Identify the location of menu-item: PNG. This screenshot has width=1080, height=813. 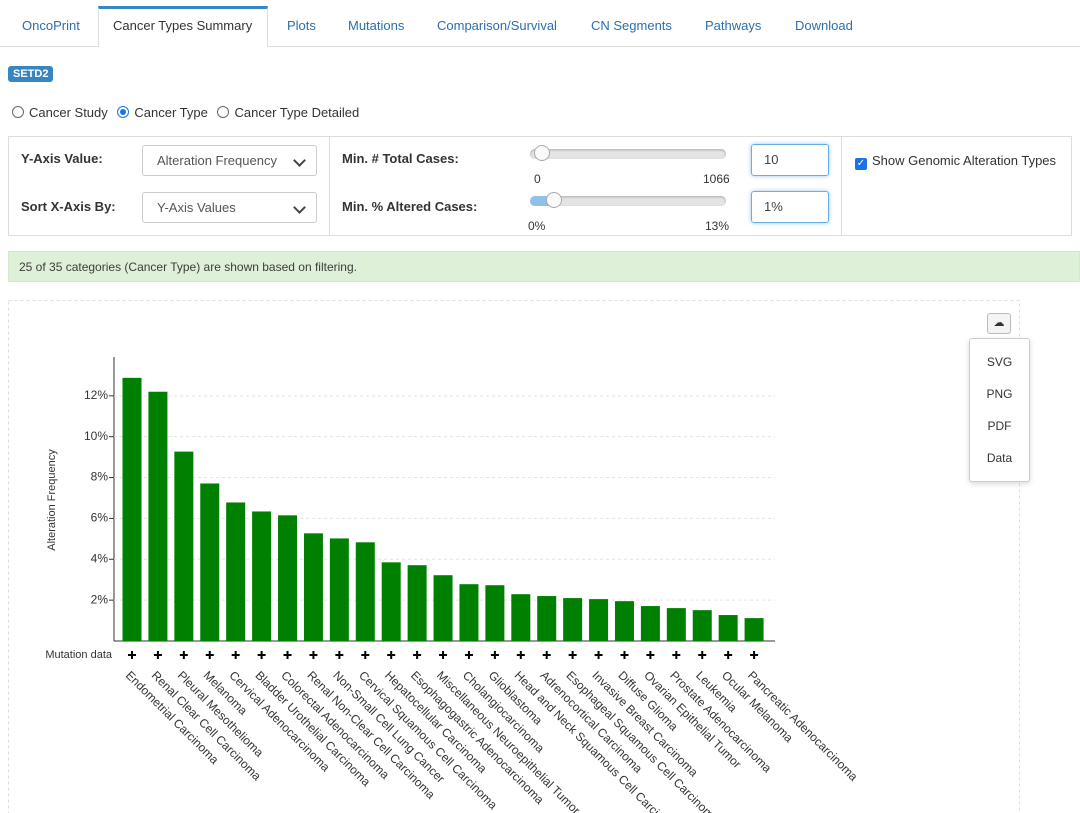
(999, 394).